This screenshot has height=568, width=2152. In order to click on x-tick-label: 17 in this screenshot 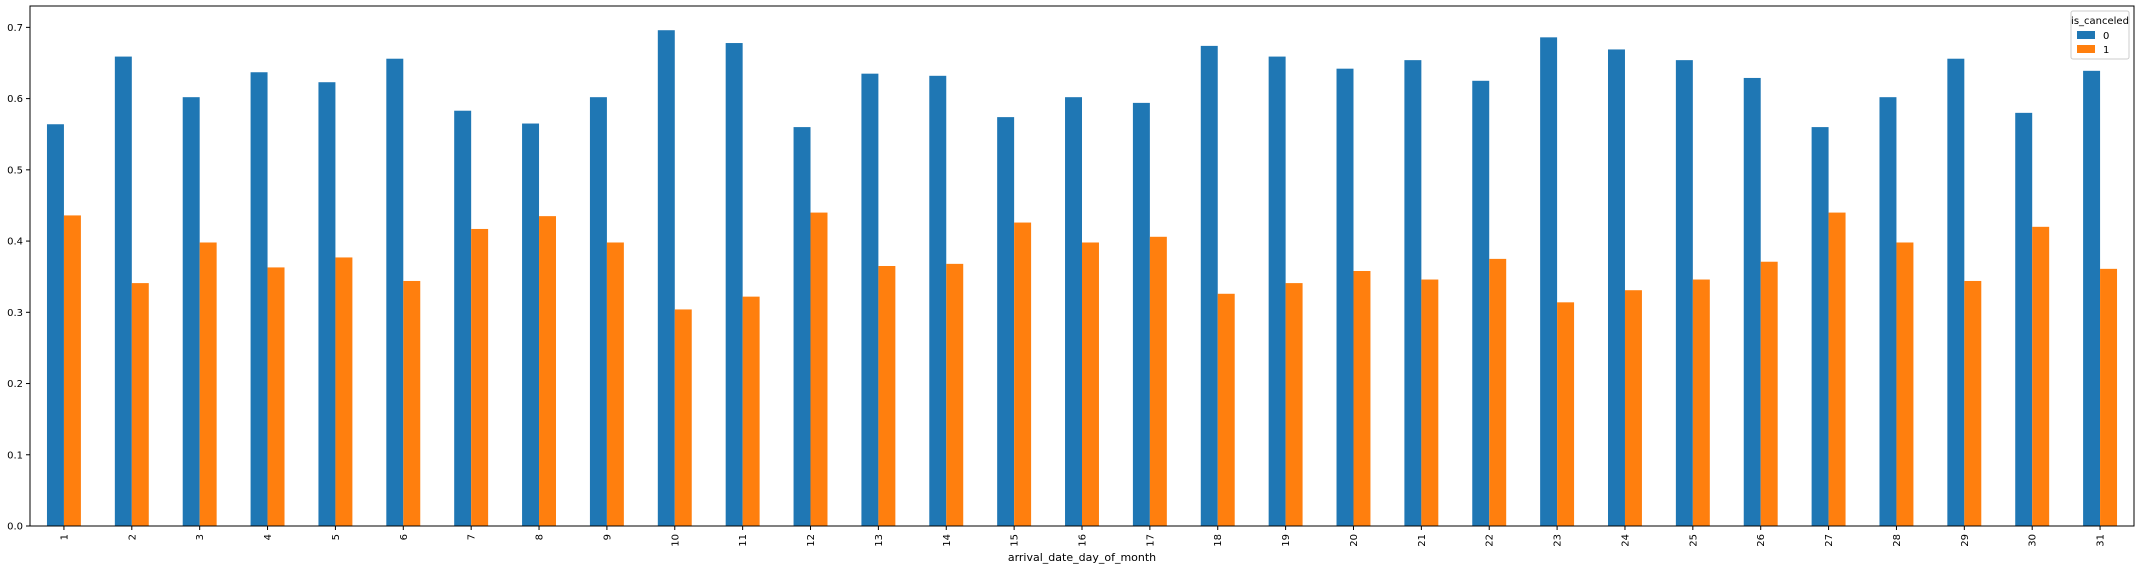, I will do `click(1150, 540)`.